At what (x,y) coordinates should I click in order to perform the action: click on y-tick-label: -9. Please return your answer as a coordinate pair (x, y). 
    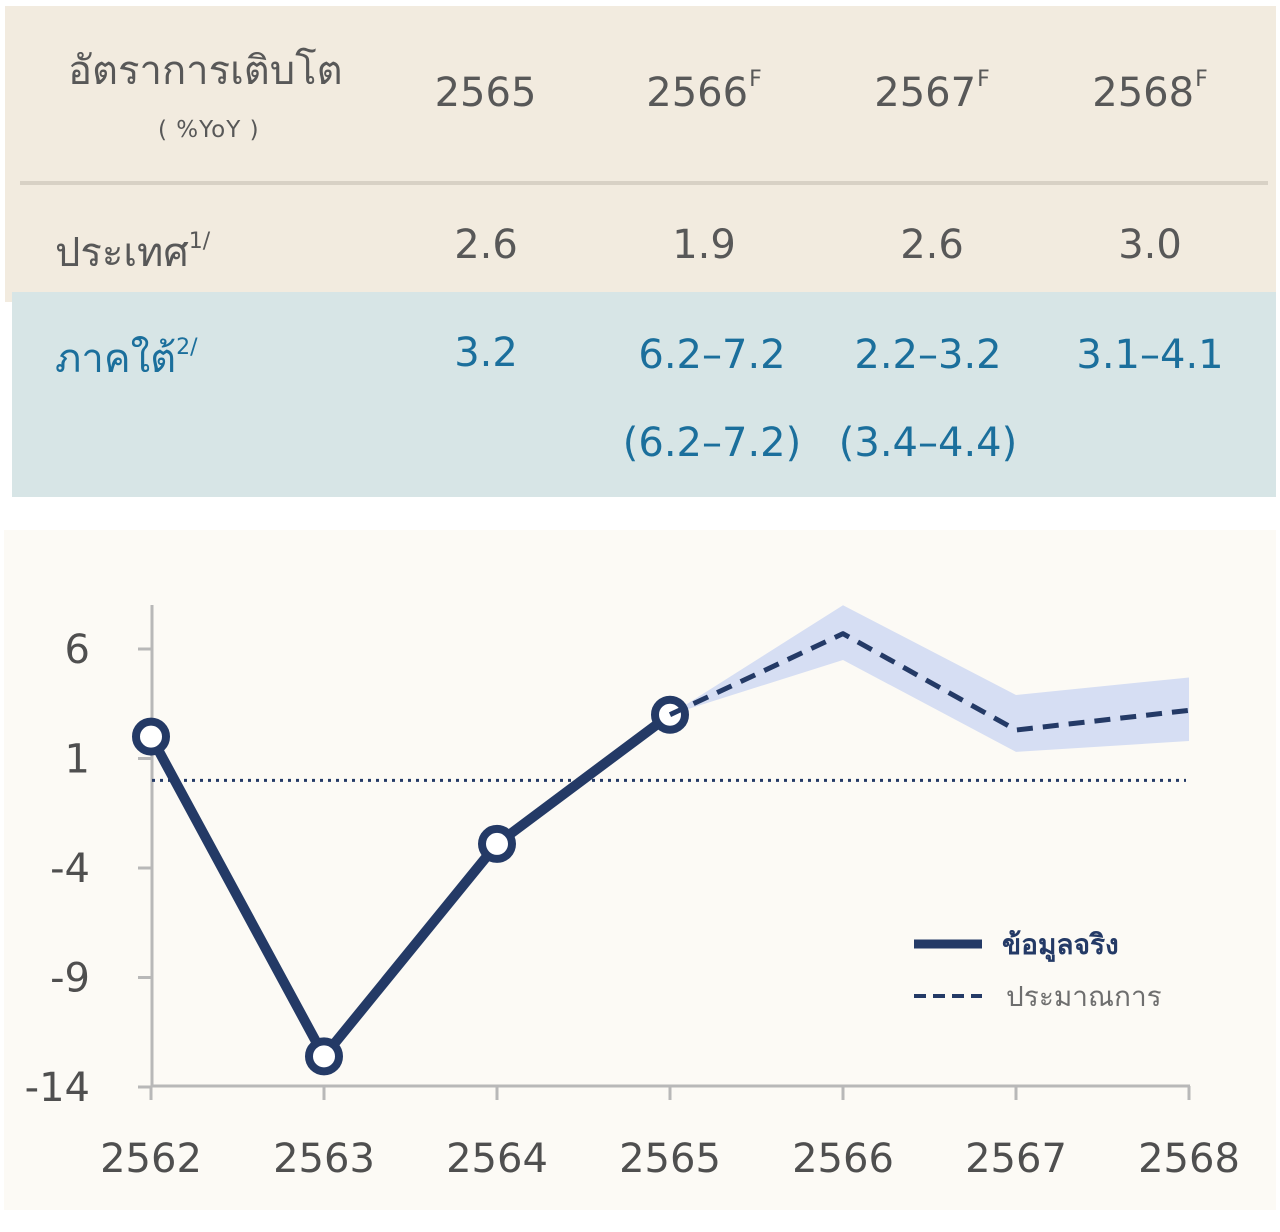
    Looking at the image, I should click on (70, 979).